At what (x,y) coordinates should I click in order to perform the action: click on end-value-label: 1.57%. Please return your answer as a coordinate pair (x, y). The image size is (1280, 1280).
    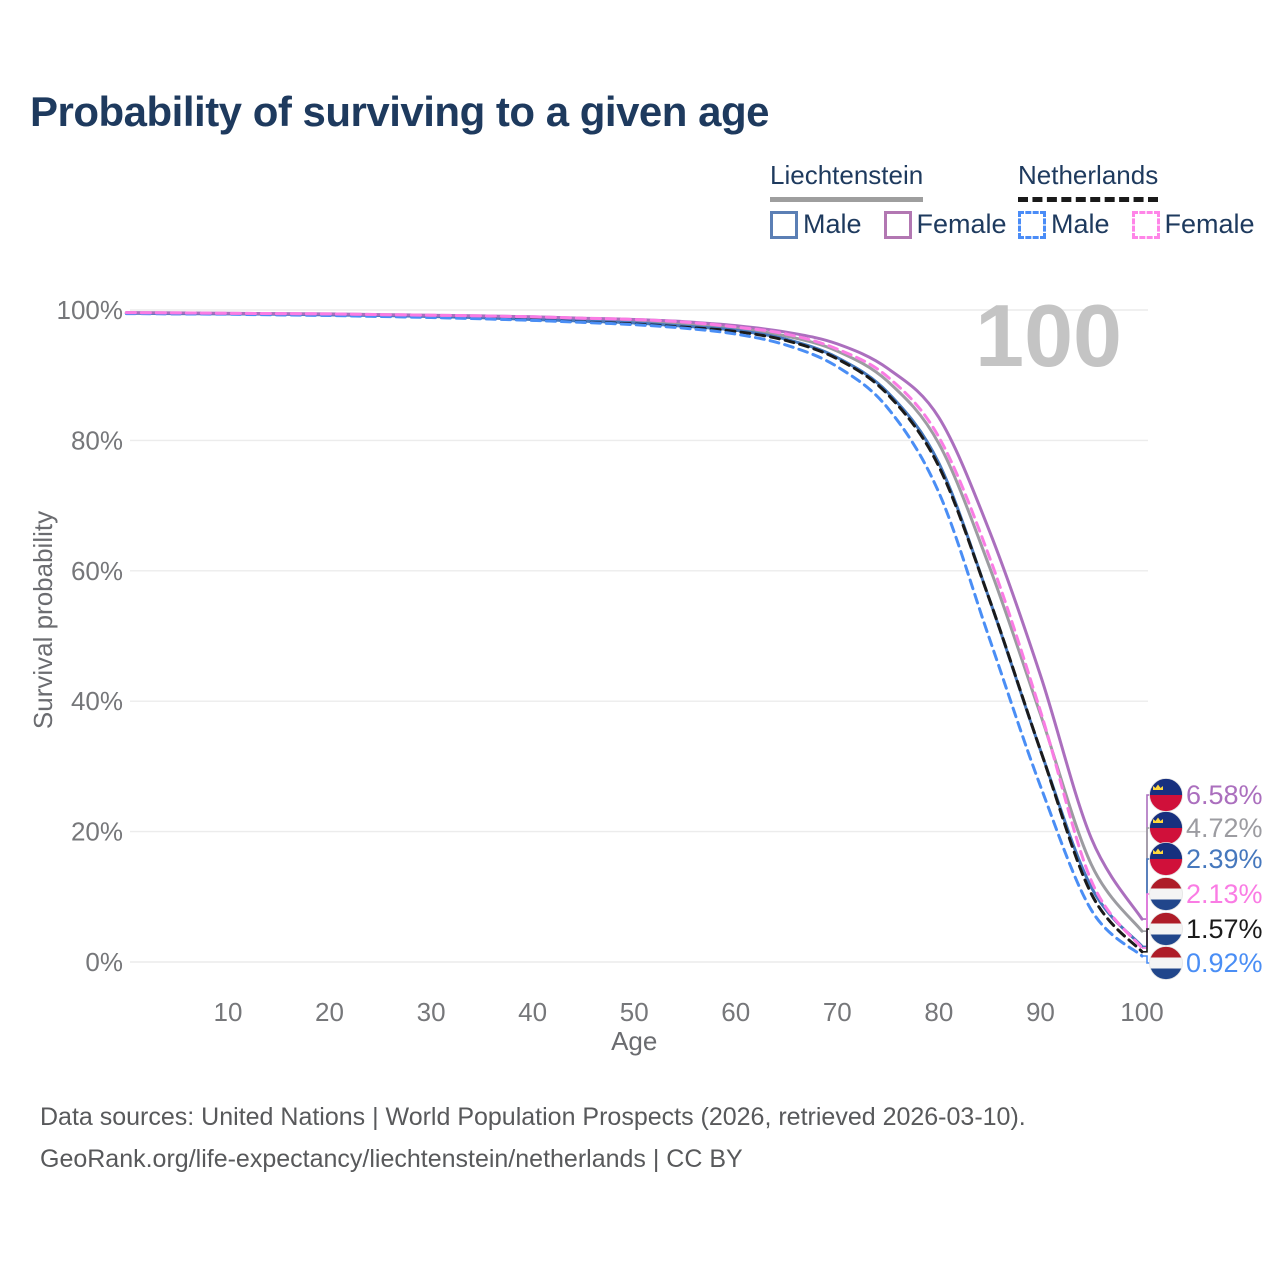
    Looking at the image, I should click on (1224, 929).